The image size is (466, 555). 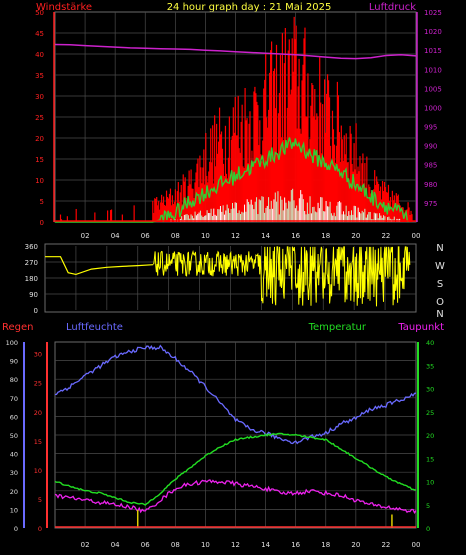 I want to click on wind-y-tick-label: 40, so click(x=39, y=55).